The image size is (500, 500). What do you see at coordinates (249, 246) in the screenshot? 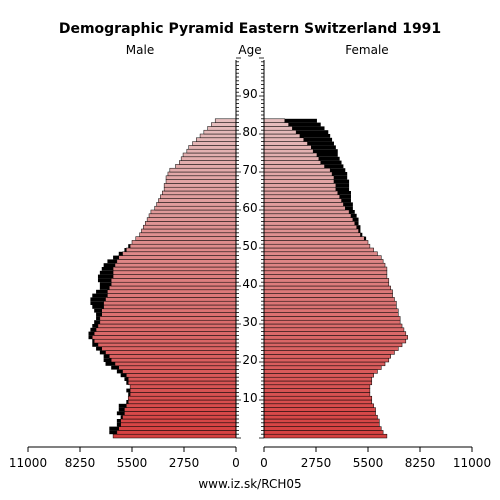
I see `age-tick-label-50: 50` at bounding box center [249, 246].